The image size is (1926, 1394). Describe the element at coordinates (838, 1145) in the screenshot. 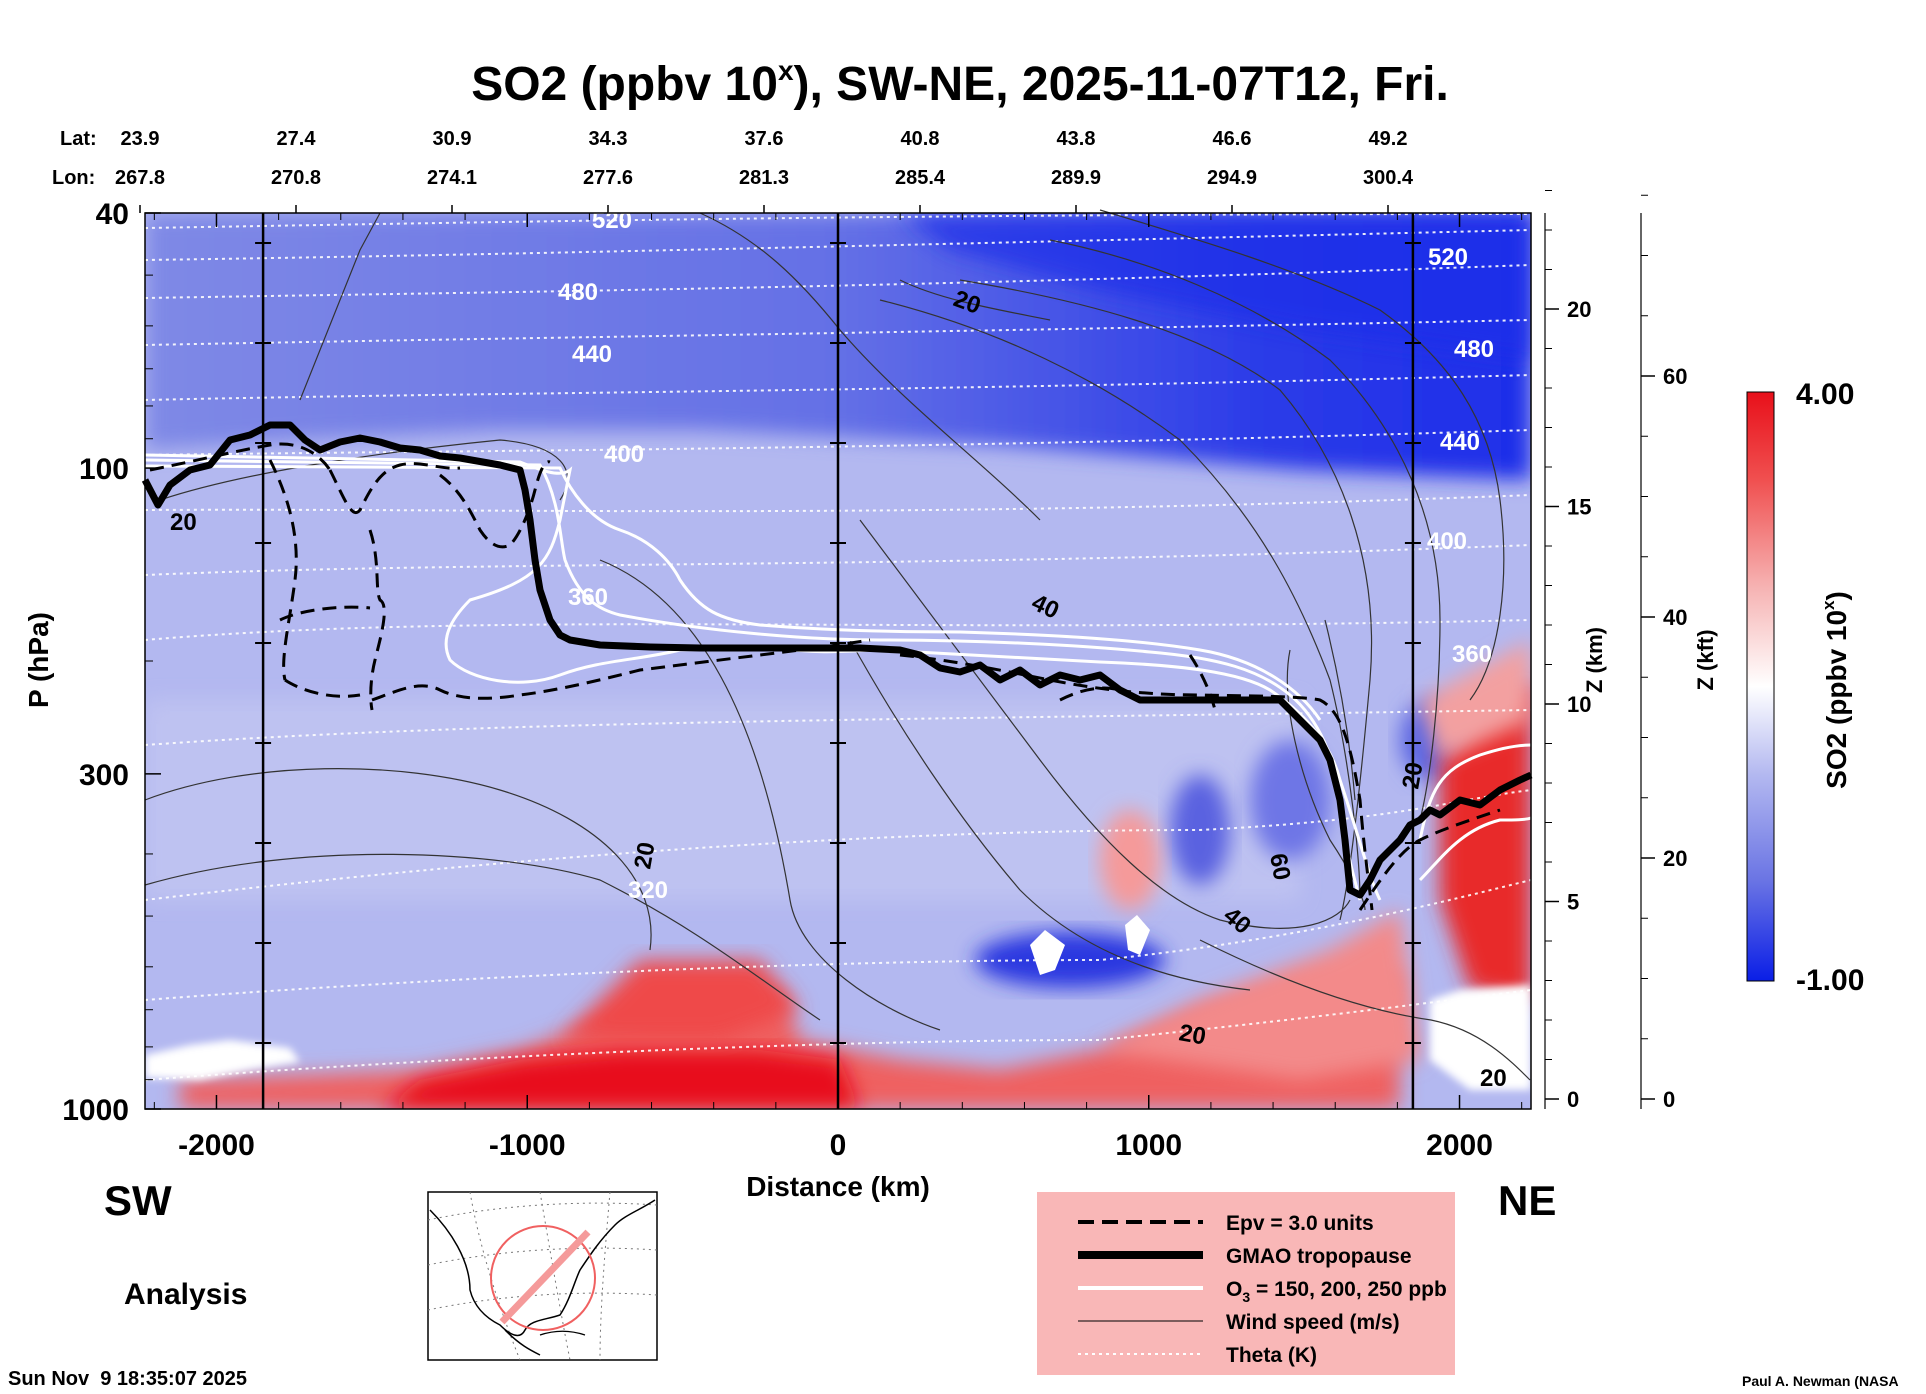

I see `x-tick-label: 0` at that location.